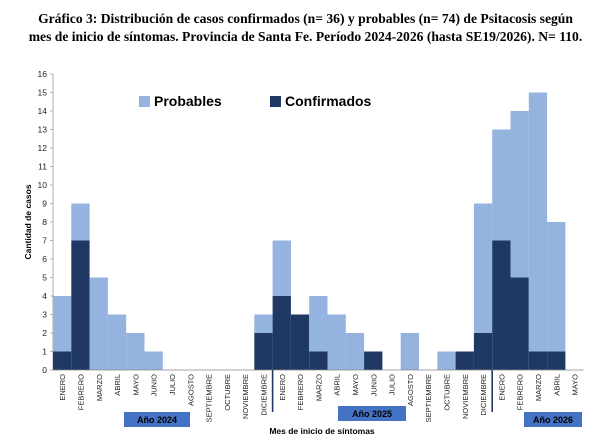 This screenshot has width=611, height=444. Describe the element at coordinates (43, 148) in the screenshot. I see `y-tick-label: 12` at that location.